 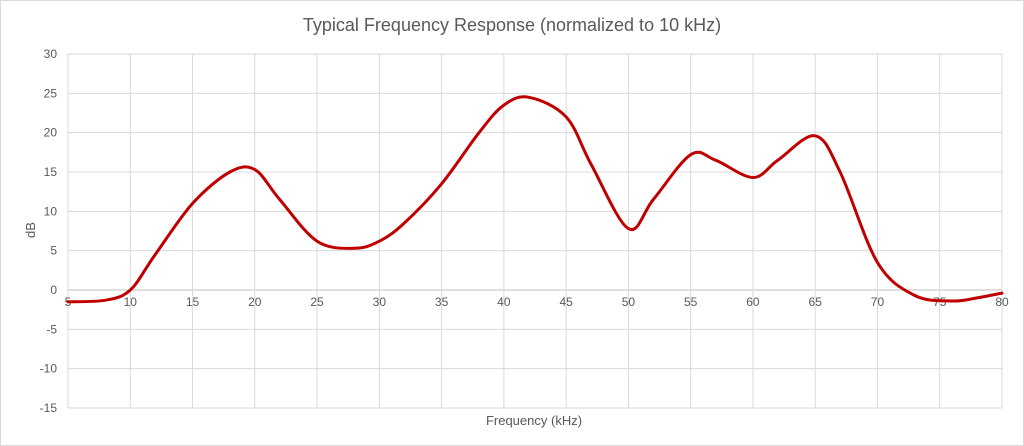 What do you see at coordinates (255, 302) in the screenshot?
I see `x-tick-label: 20` at bounding box center [255, 302].